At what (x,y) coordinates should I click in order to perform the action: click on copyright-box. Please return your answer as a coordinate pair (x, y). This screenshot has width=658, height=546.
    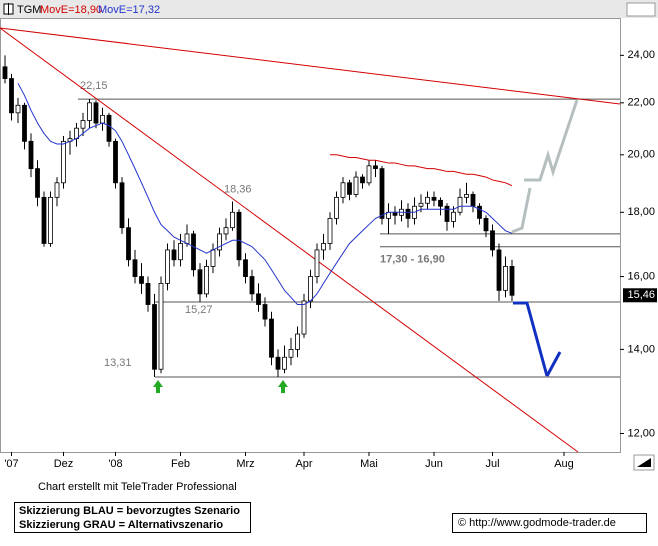
    Looking at the image, I should click on (549, 523).